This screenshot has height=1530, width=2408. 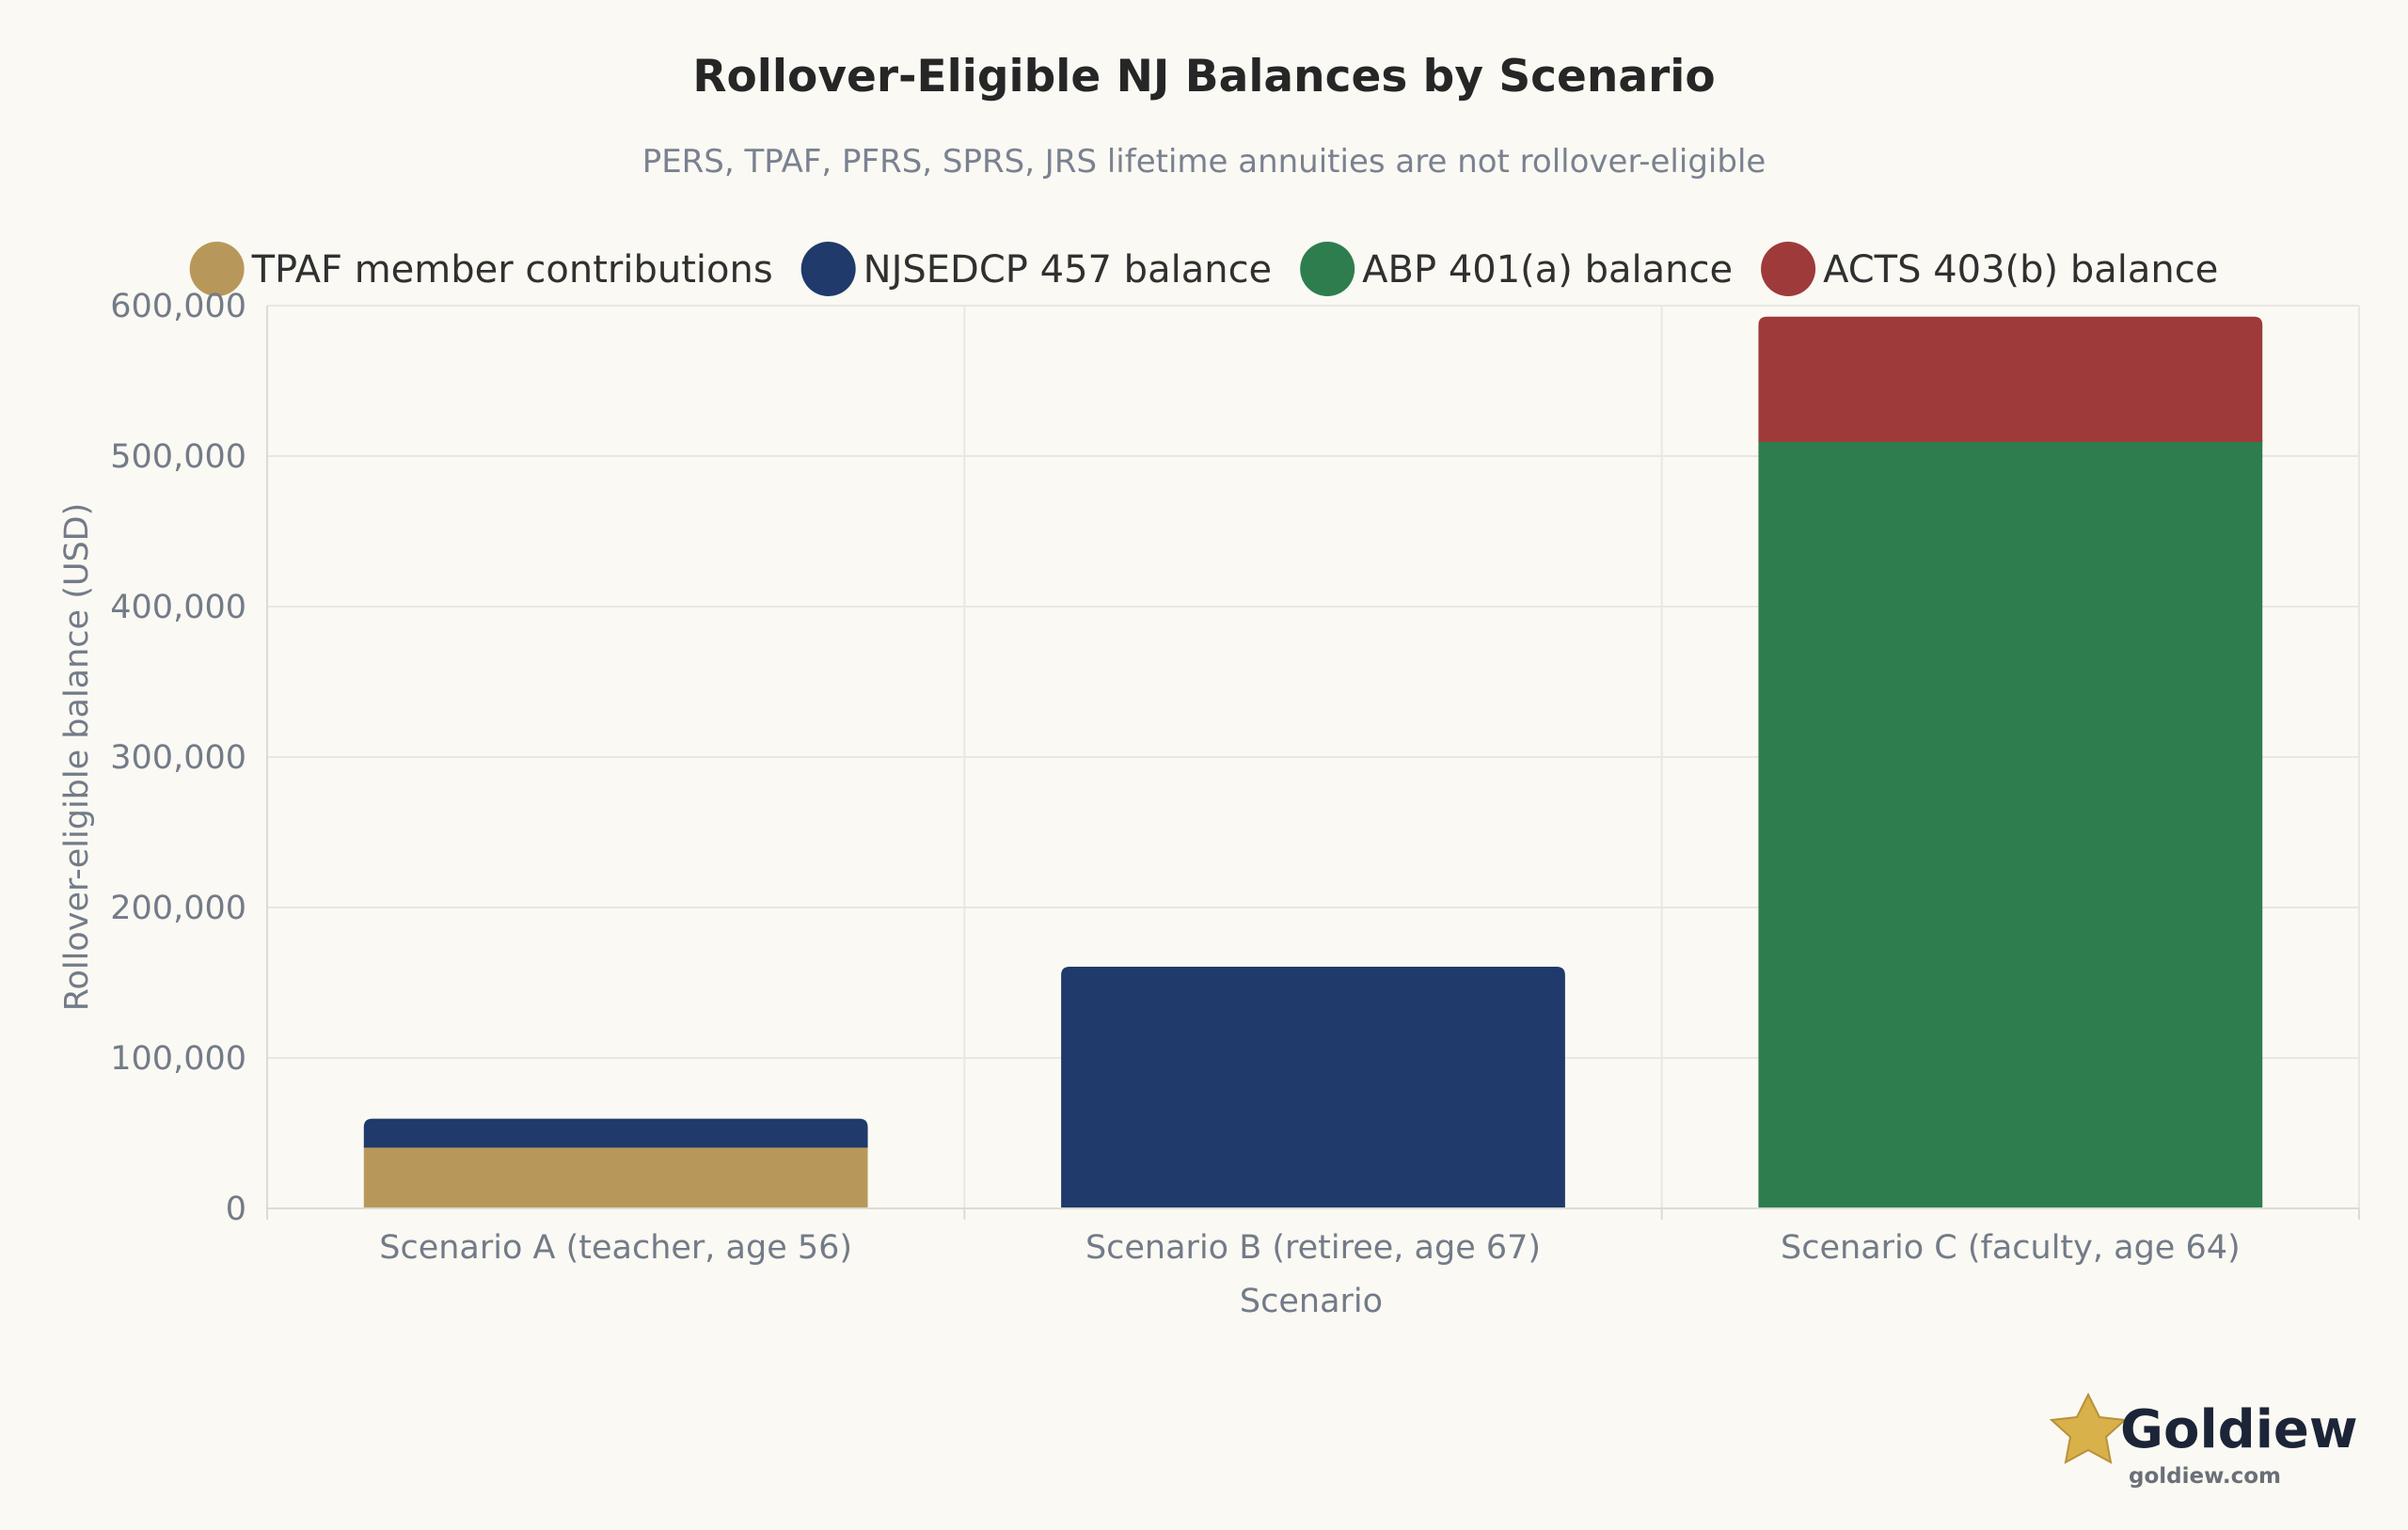 What do you see at coordinates (1312, 1301) in the screenshot?
I see `x-axis-title: Scenario` at bounding box center [1312, 1301].